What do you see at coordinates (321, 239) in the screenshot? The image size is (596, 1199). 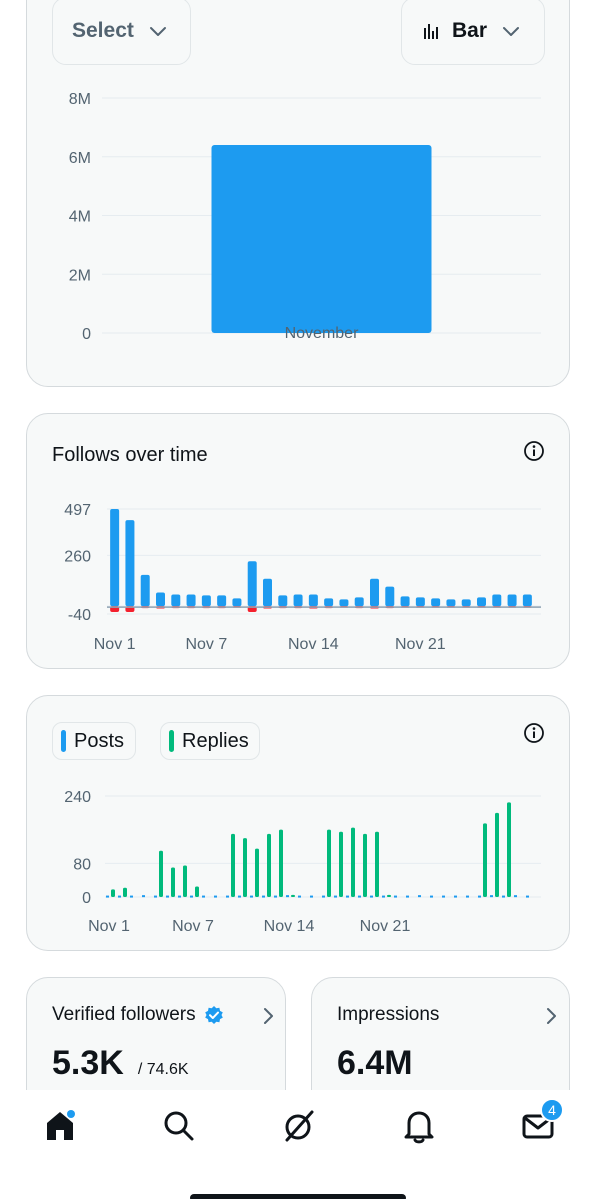 I see `bar` at bounding box center [321, 239].